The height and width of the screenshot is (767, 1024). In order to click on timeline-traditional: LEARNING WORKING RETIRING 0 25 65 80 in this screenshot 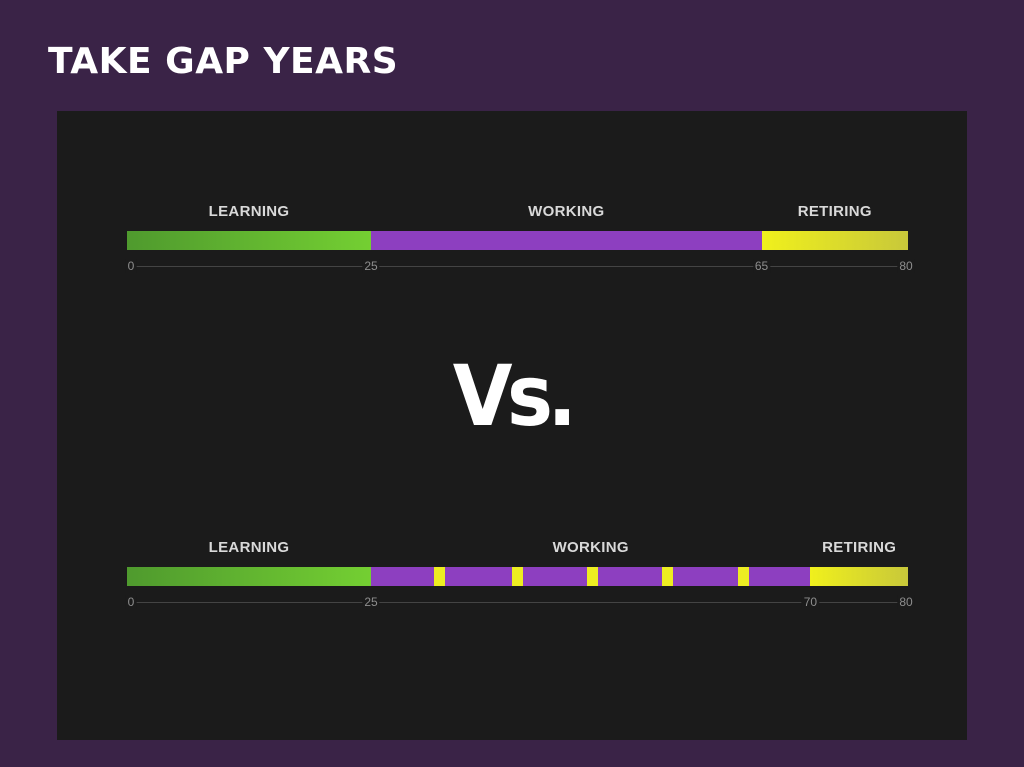, I will do `click(520, 246)`.